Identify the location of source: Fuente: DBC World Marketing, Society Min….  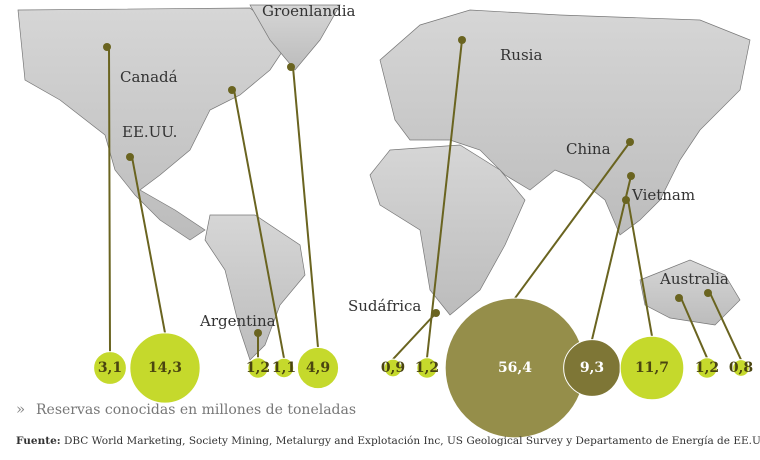
(388, 441).